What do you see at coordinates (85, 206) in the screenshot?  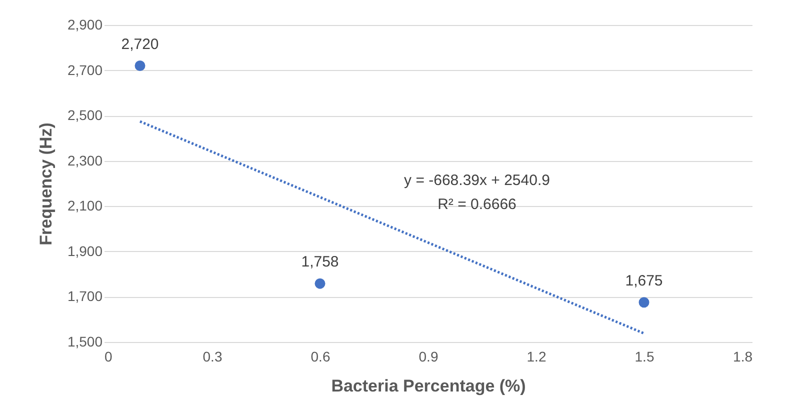 I see `y-tick-label: 2,100` at bounding box center [85, 206].